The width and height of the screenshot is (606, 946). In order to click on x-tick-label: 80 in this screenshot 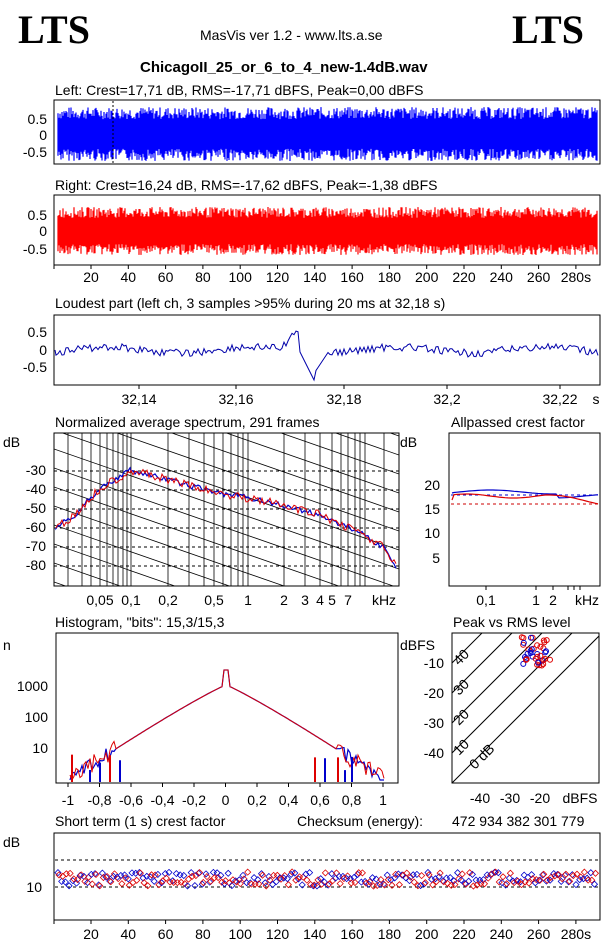, I will do `click(203, 277)`.